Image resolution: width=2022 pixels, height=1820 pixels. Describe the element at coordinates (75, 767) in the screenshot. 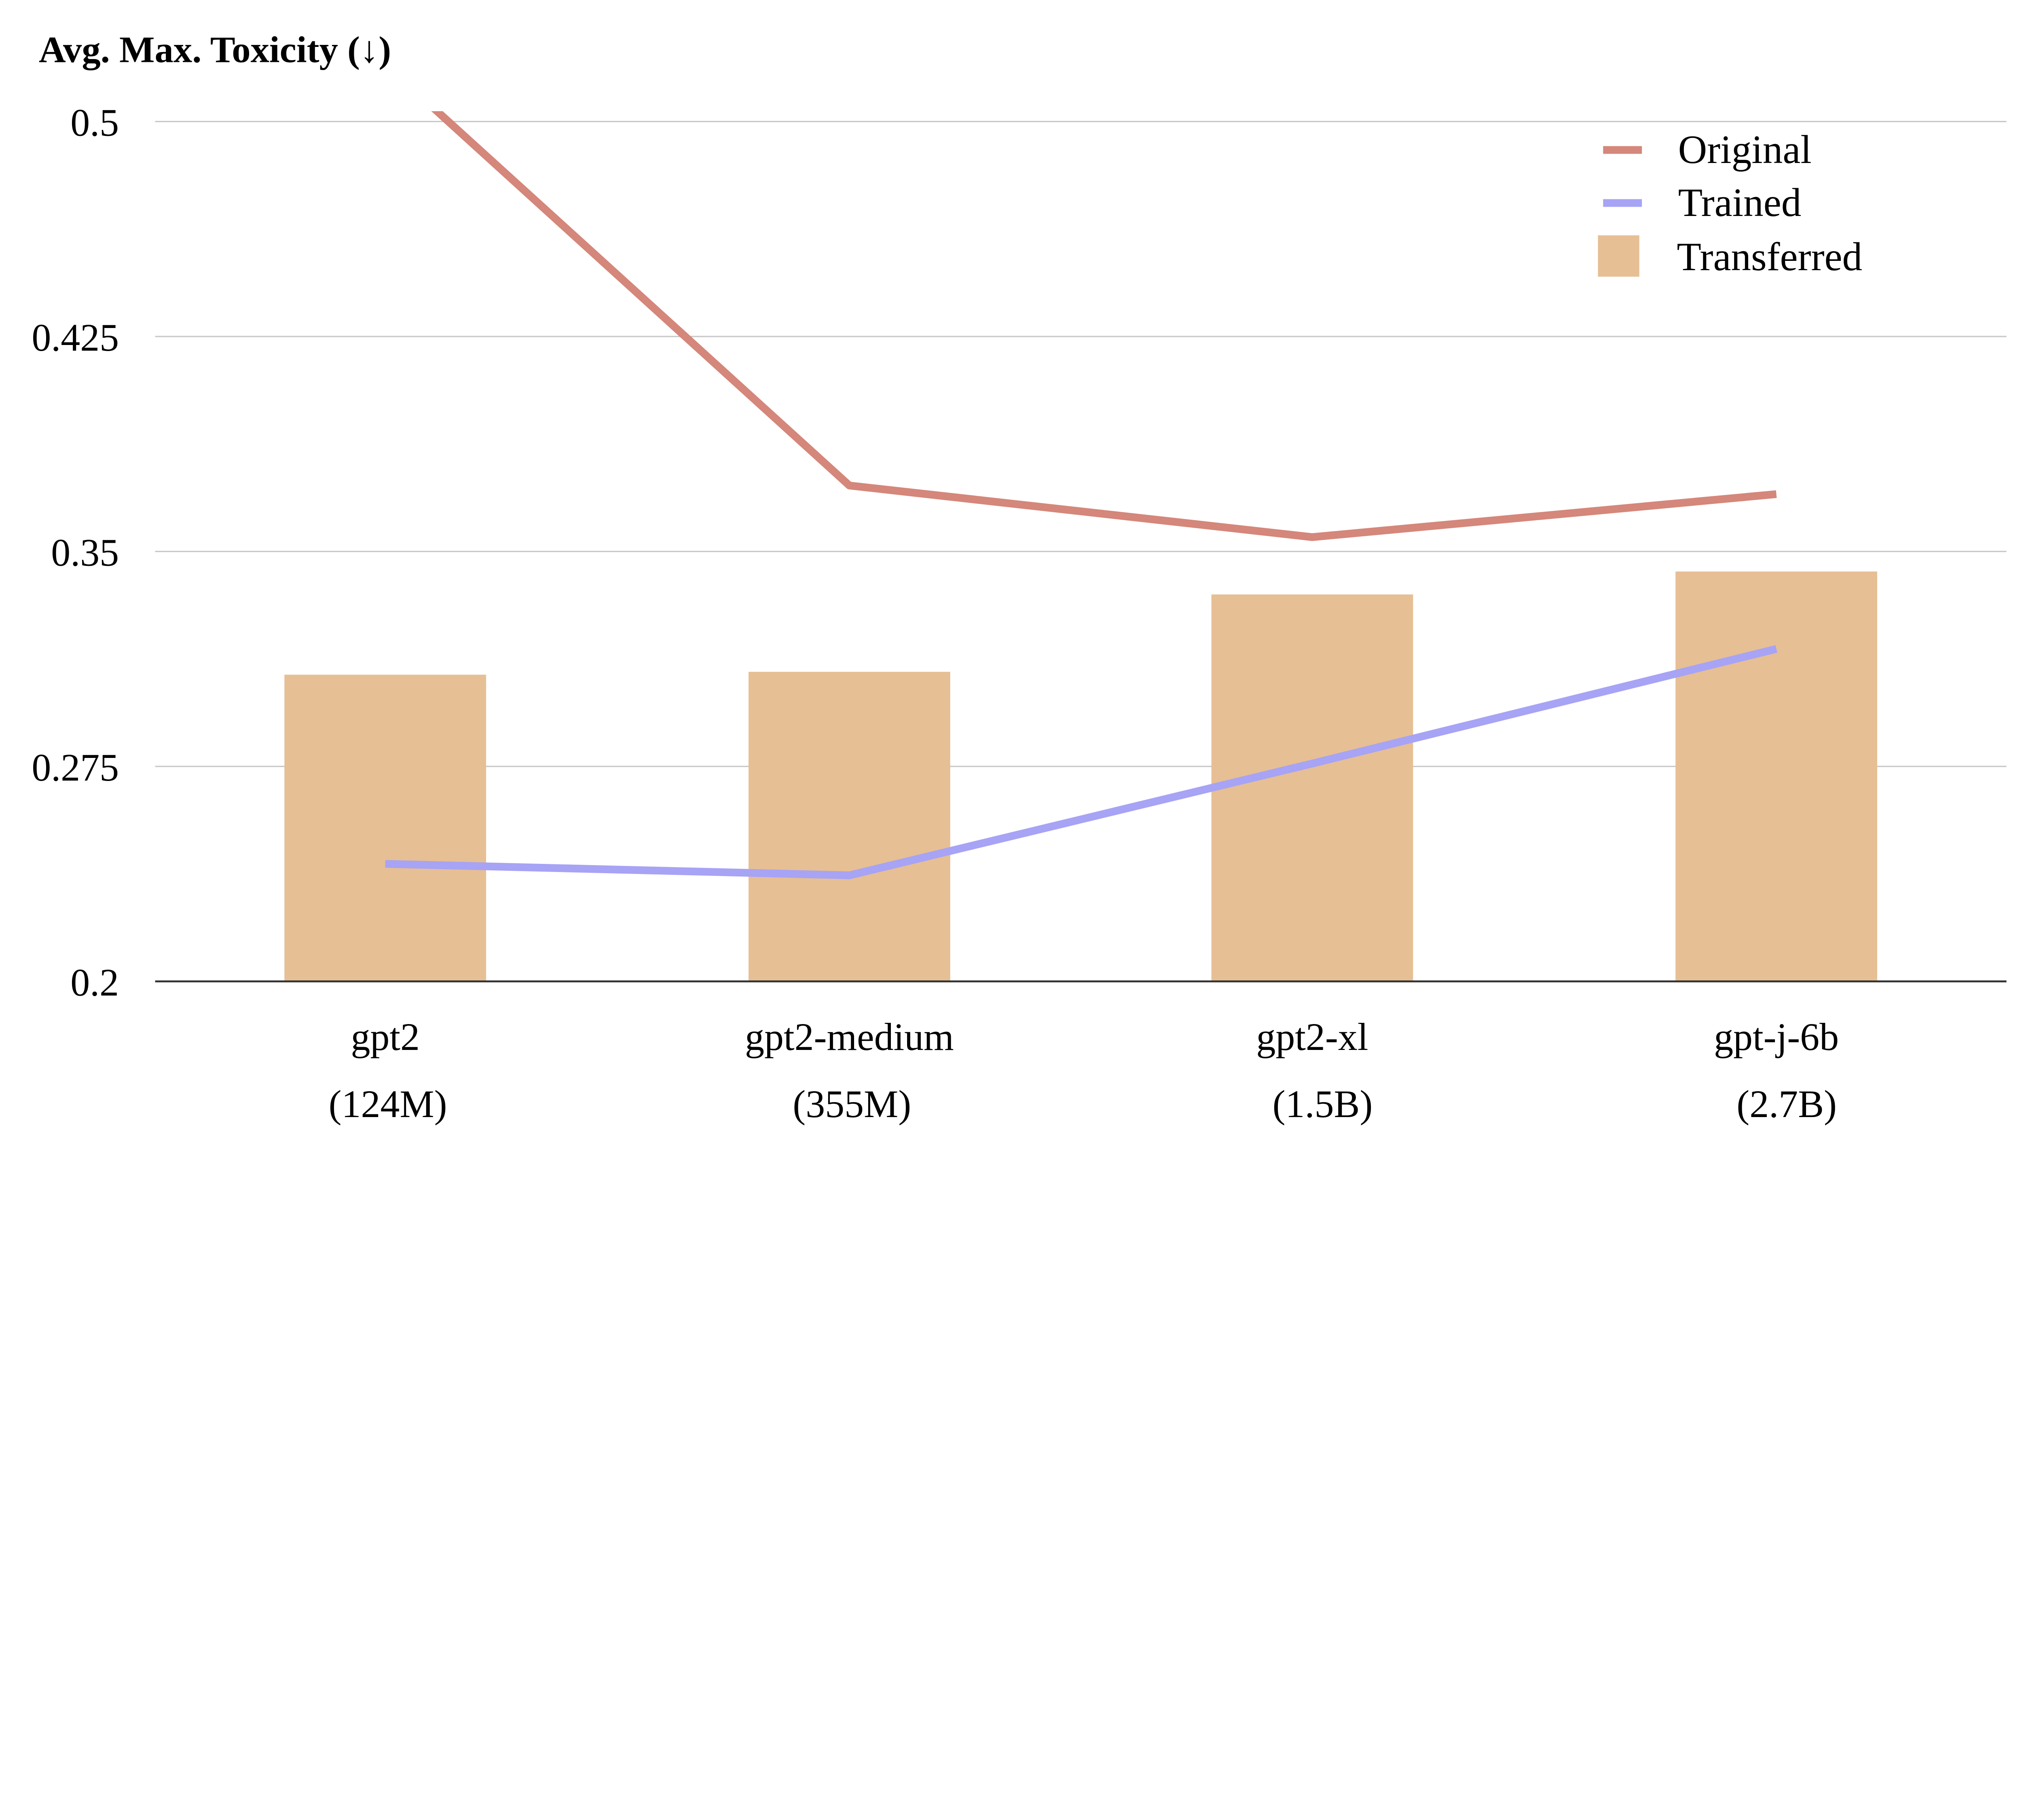

I see `y-tick-label: 0.275` at that location.